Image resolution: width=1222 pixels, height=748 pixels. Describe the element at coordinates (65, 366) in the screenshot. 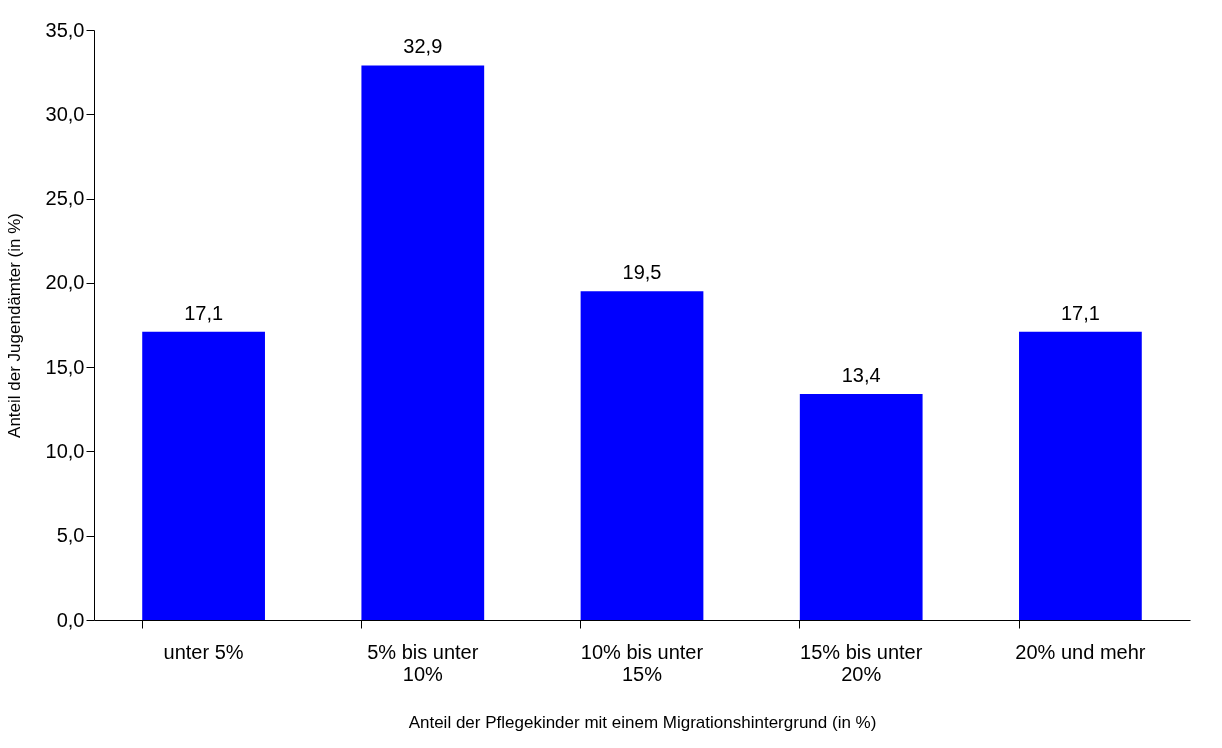

I see `y-tick-label: 15,0` at that location.